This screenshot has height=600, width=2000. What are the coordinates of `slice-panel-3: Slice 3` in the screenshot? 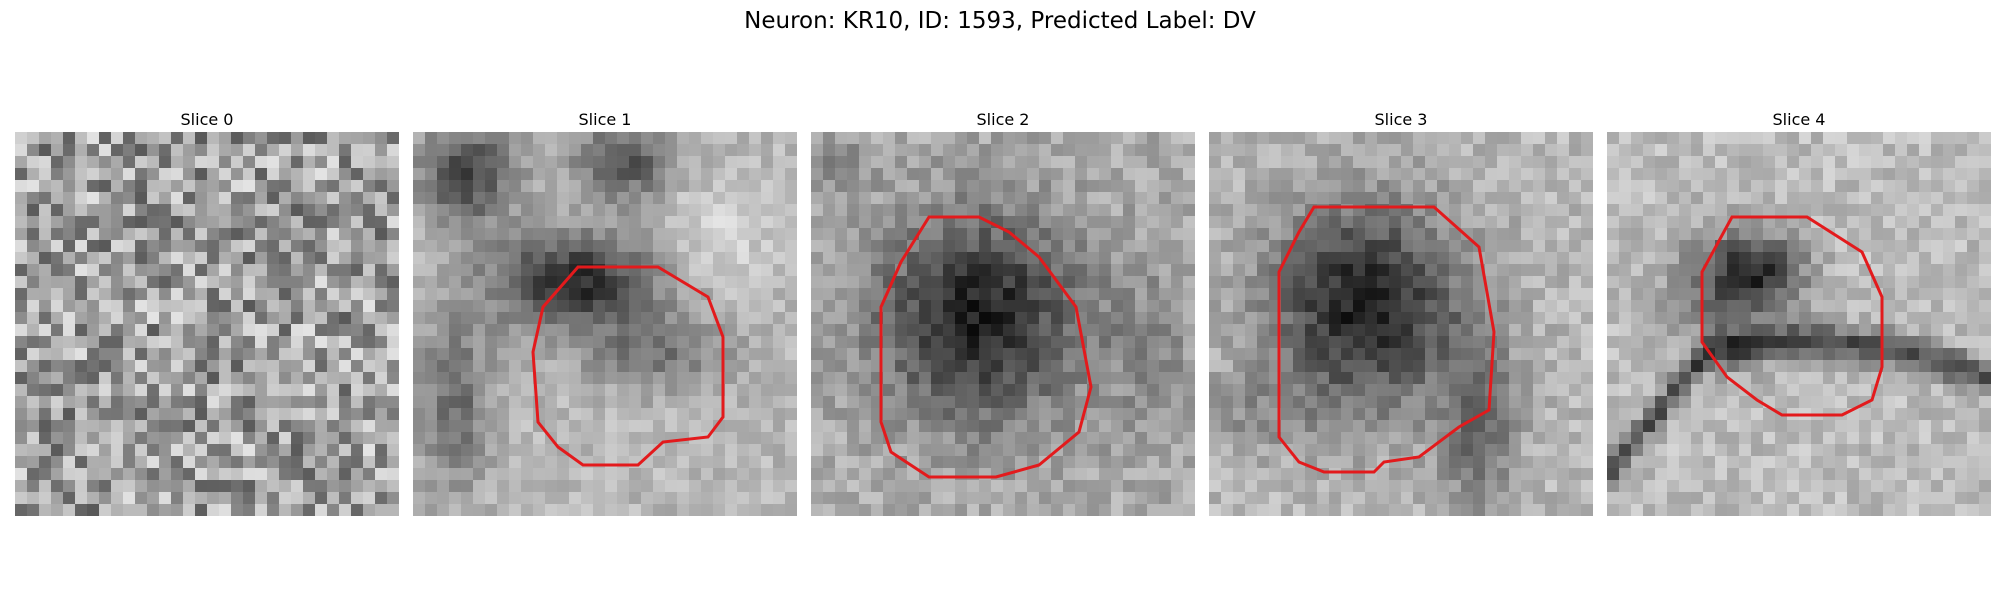 It's located at (1401, 312).